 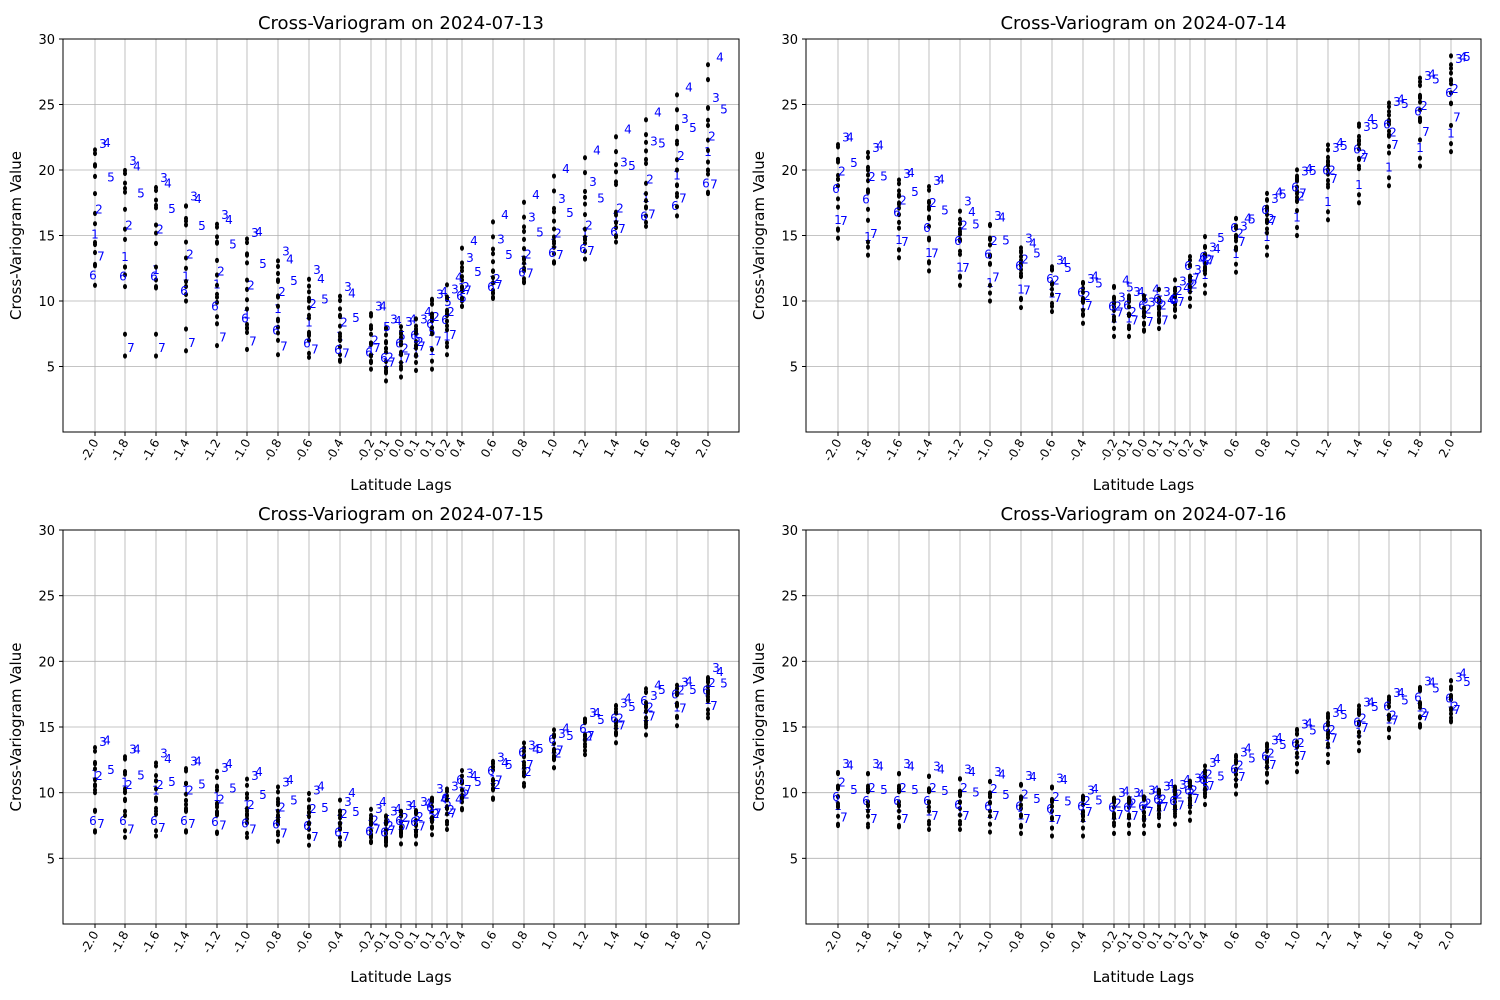 What do you see at coordinates (985, 942) in the screenshot?
I see `x-tick-label: -1.0` at bounding box center [985, 942].